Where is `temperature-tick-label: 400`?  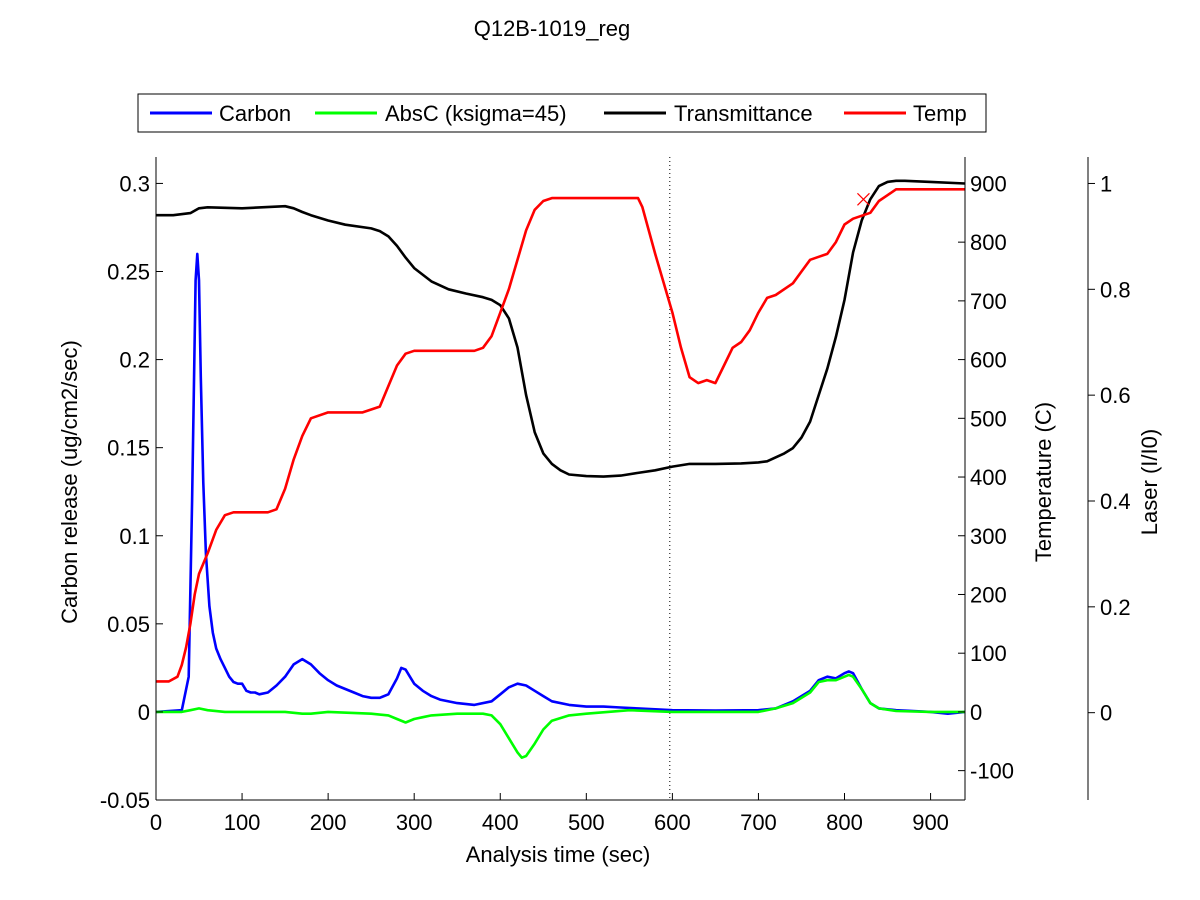 temperature-tick-label: 400 is located at coordinates (988, 477).